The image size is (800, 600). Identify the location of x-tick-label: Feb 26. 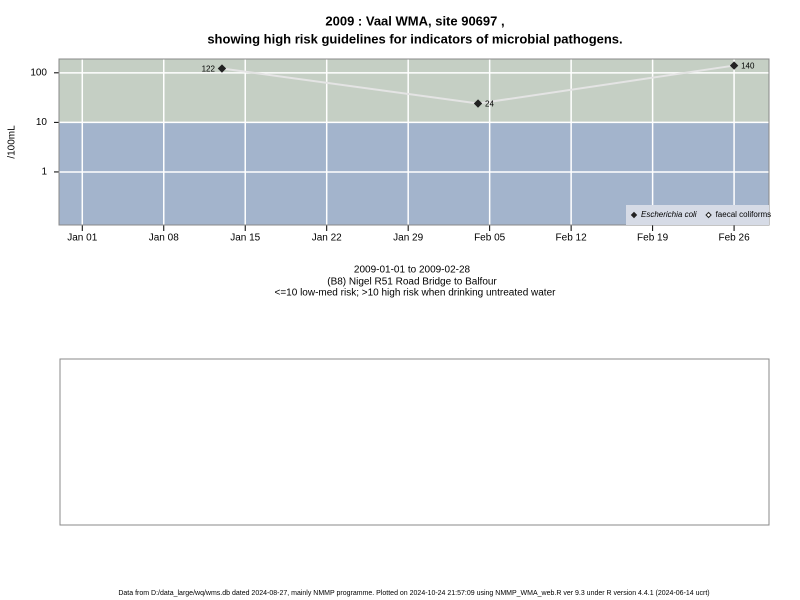
(735, 238).